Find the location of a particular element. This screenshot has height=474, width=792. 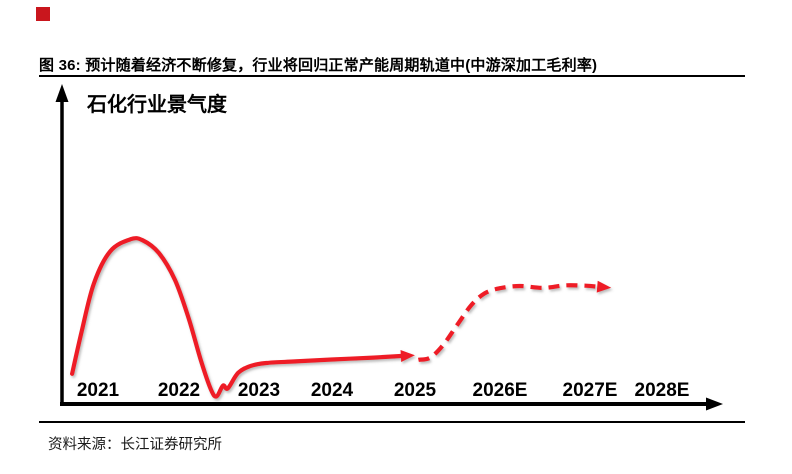

x-axis-label: 2025 is located at coordinates (415, 390).